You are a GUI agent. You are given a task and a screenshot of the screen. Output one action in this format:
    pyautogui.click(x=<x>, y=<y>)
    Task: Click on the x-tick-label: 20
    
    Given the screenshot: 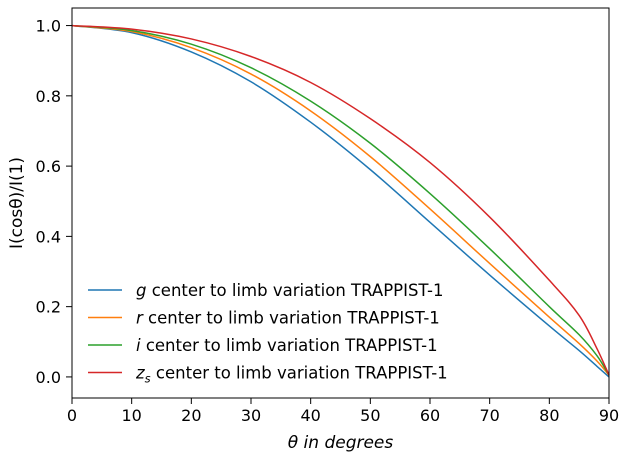 What is the action you would take?
    pyautogui.click(x=191, y=415)
    